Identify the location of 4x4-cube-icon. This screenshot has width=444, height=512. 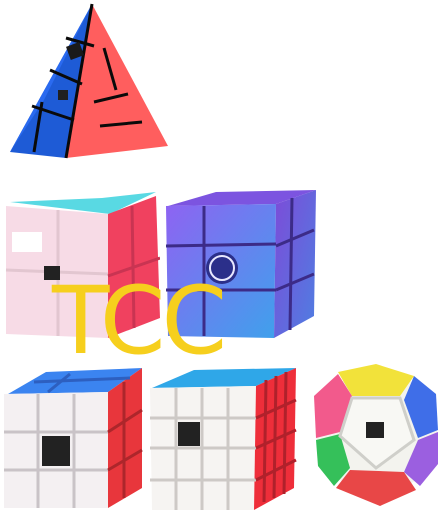
(223, 439).